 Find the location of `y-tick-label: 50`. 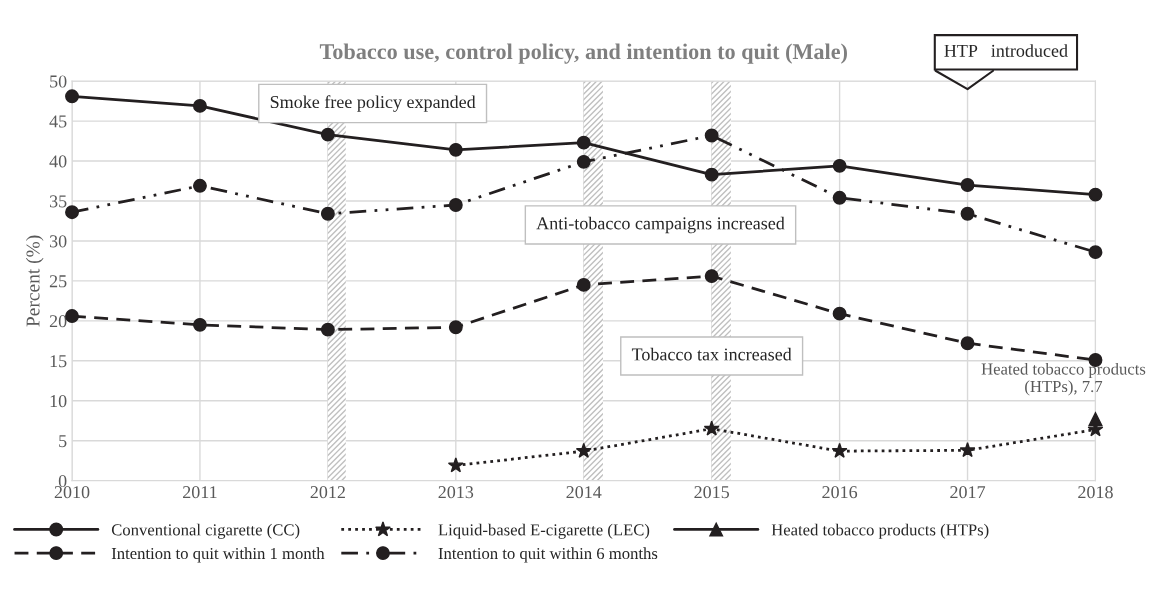

y-tick-label: 50 is located at coordinates (58, 81).